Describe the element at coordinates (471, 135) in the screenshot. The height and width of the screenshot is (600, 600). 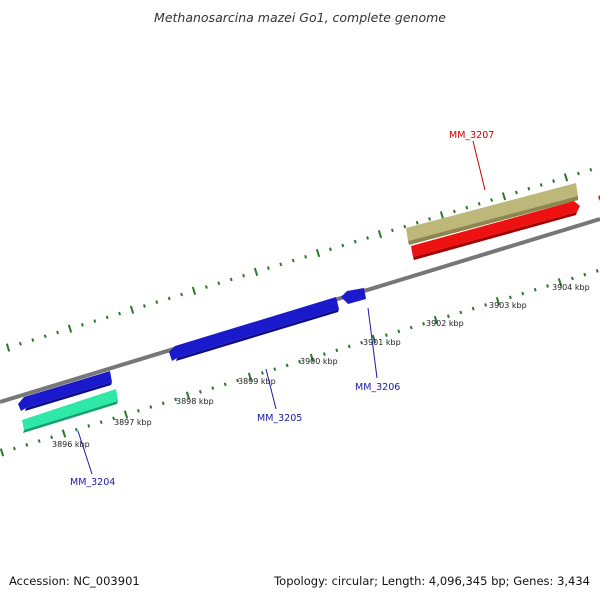
I see `gene-label-mm-3207: MM_3207` at that location.